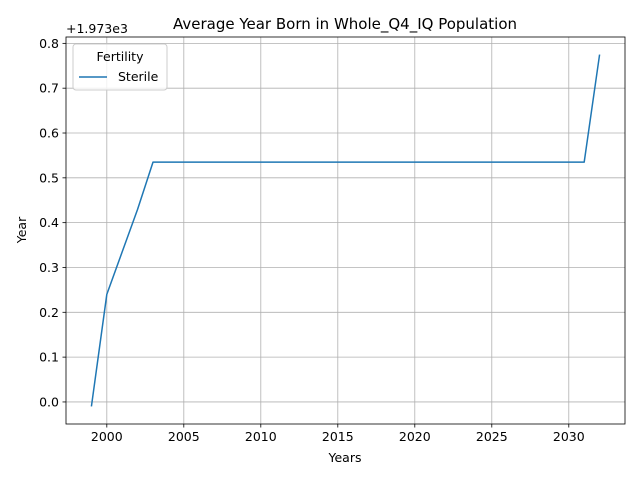  What do you see at coordinates (49, 133) in the screenshot?
I see `y-tick-label: 0.6` at bounding box center [49, 133].